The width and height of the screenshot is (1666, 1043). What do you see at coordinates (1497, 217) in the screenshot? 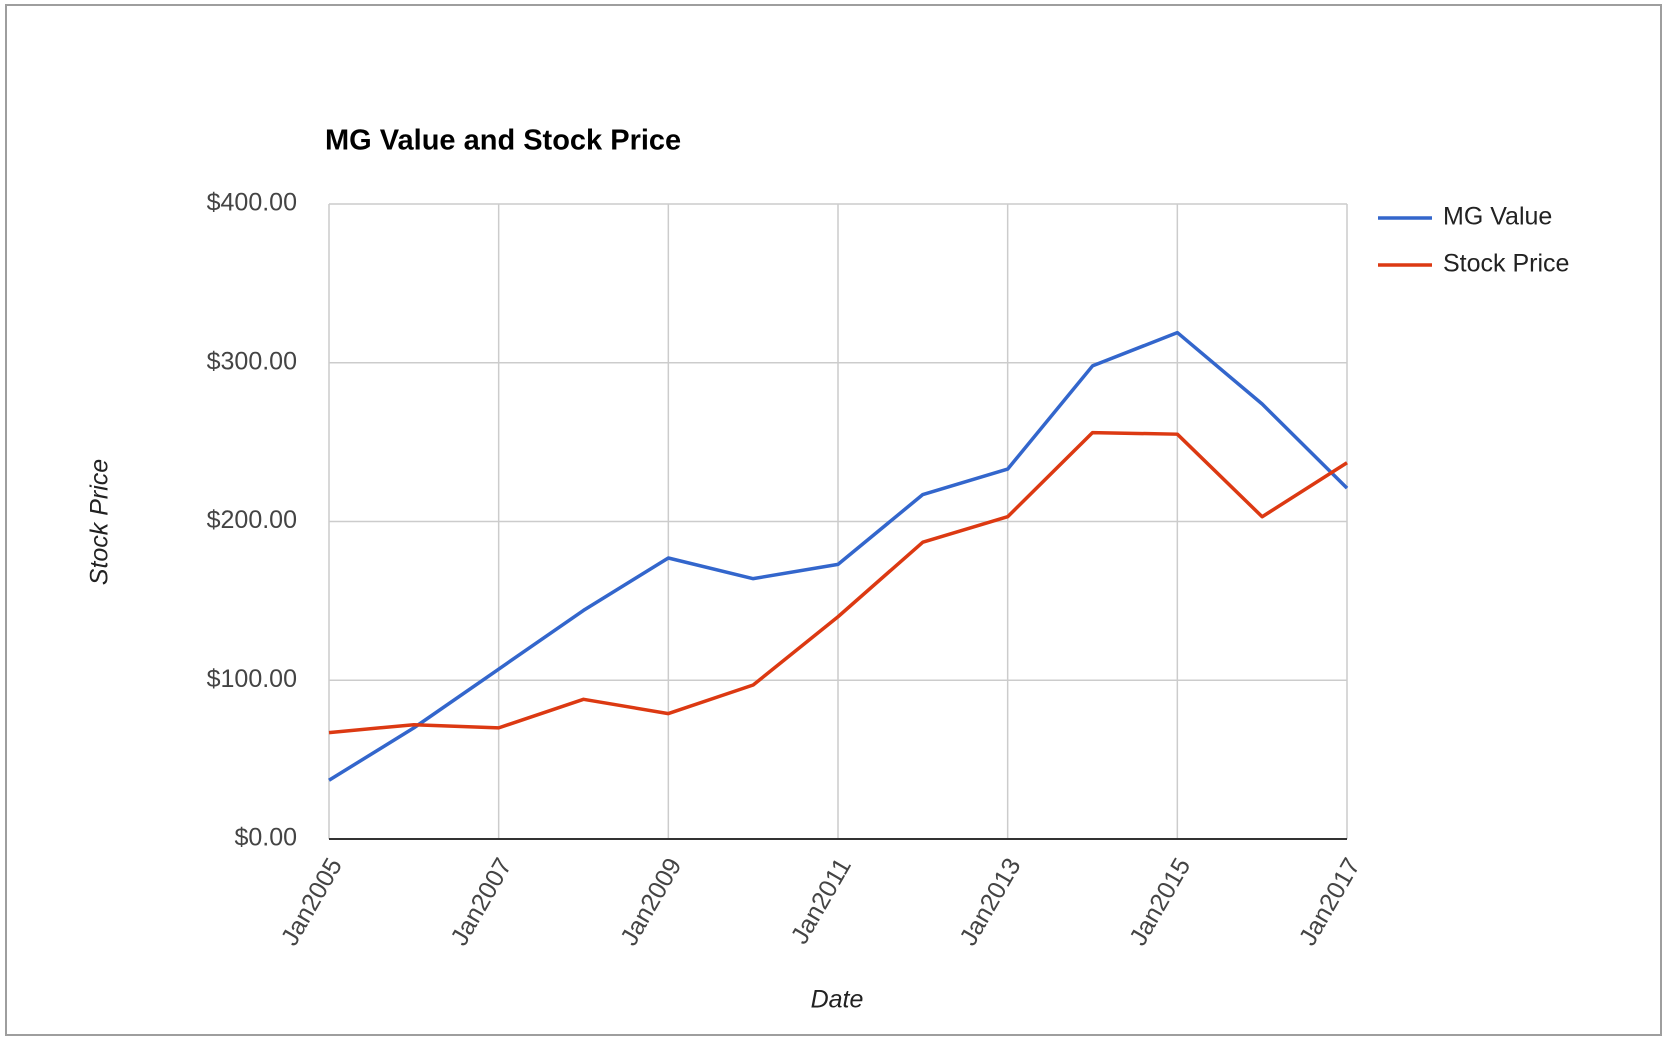
I see `legend-label: MG Value` at bounding box center [1497, 217].